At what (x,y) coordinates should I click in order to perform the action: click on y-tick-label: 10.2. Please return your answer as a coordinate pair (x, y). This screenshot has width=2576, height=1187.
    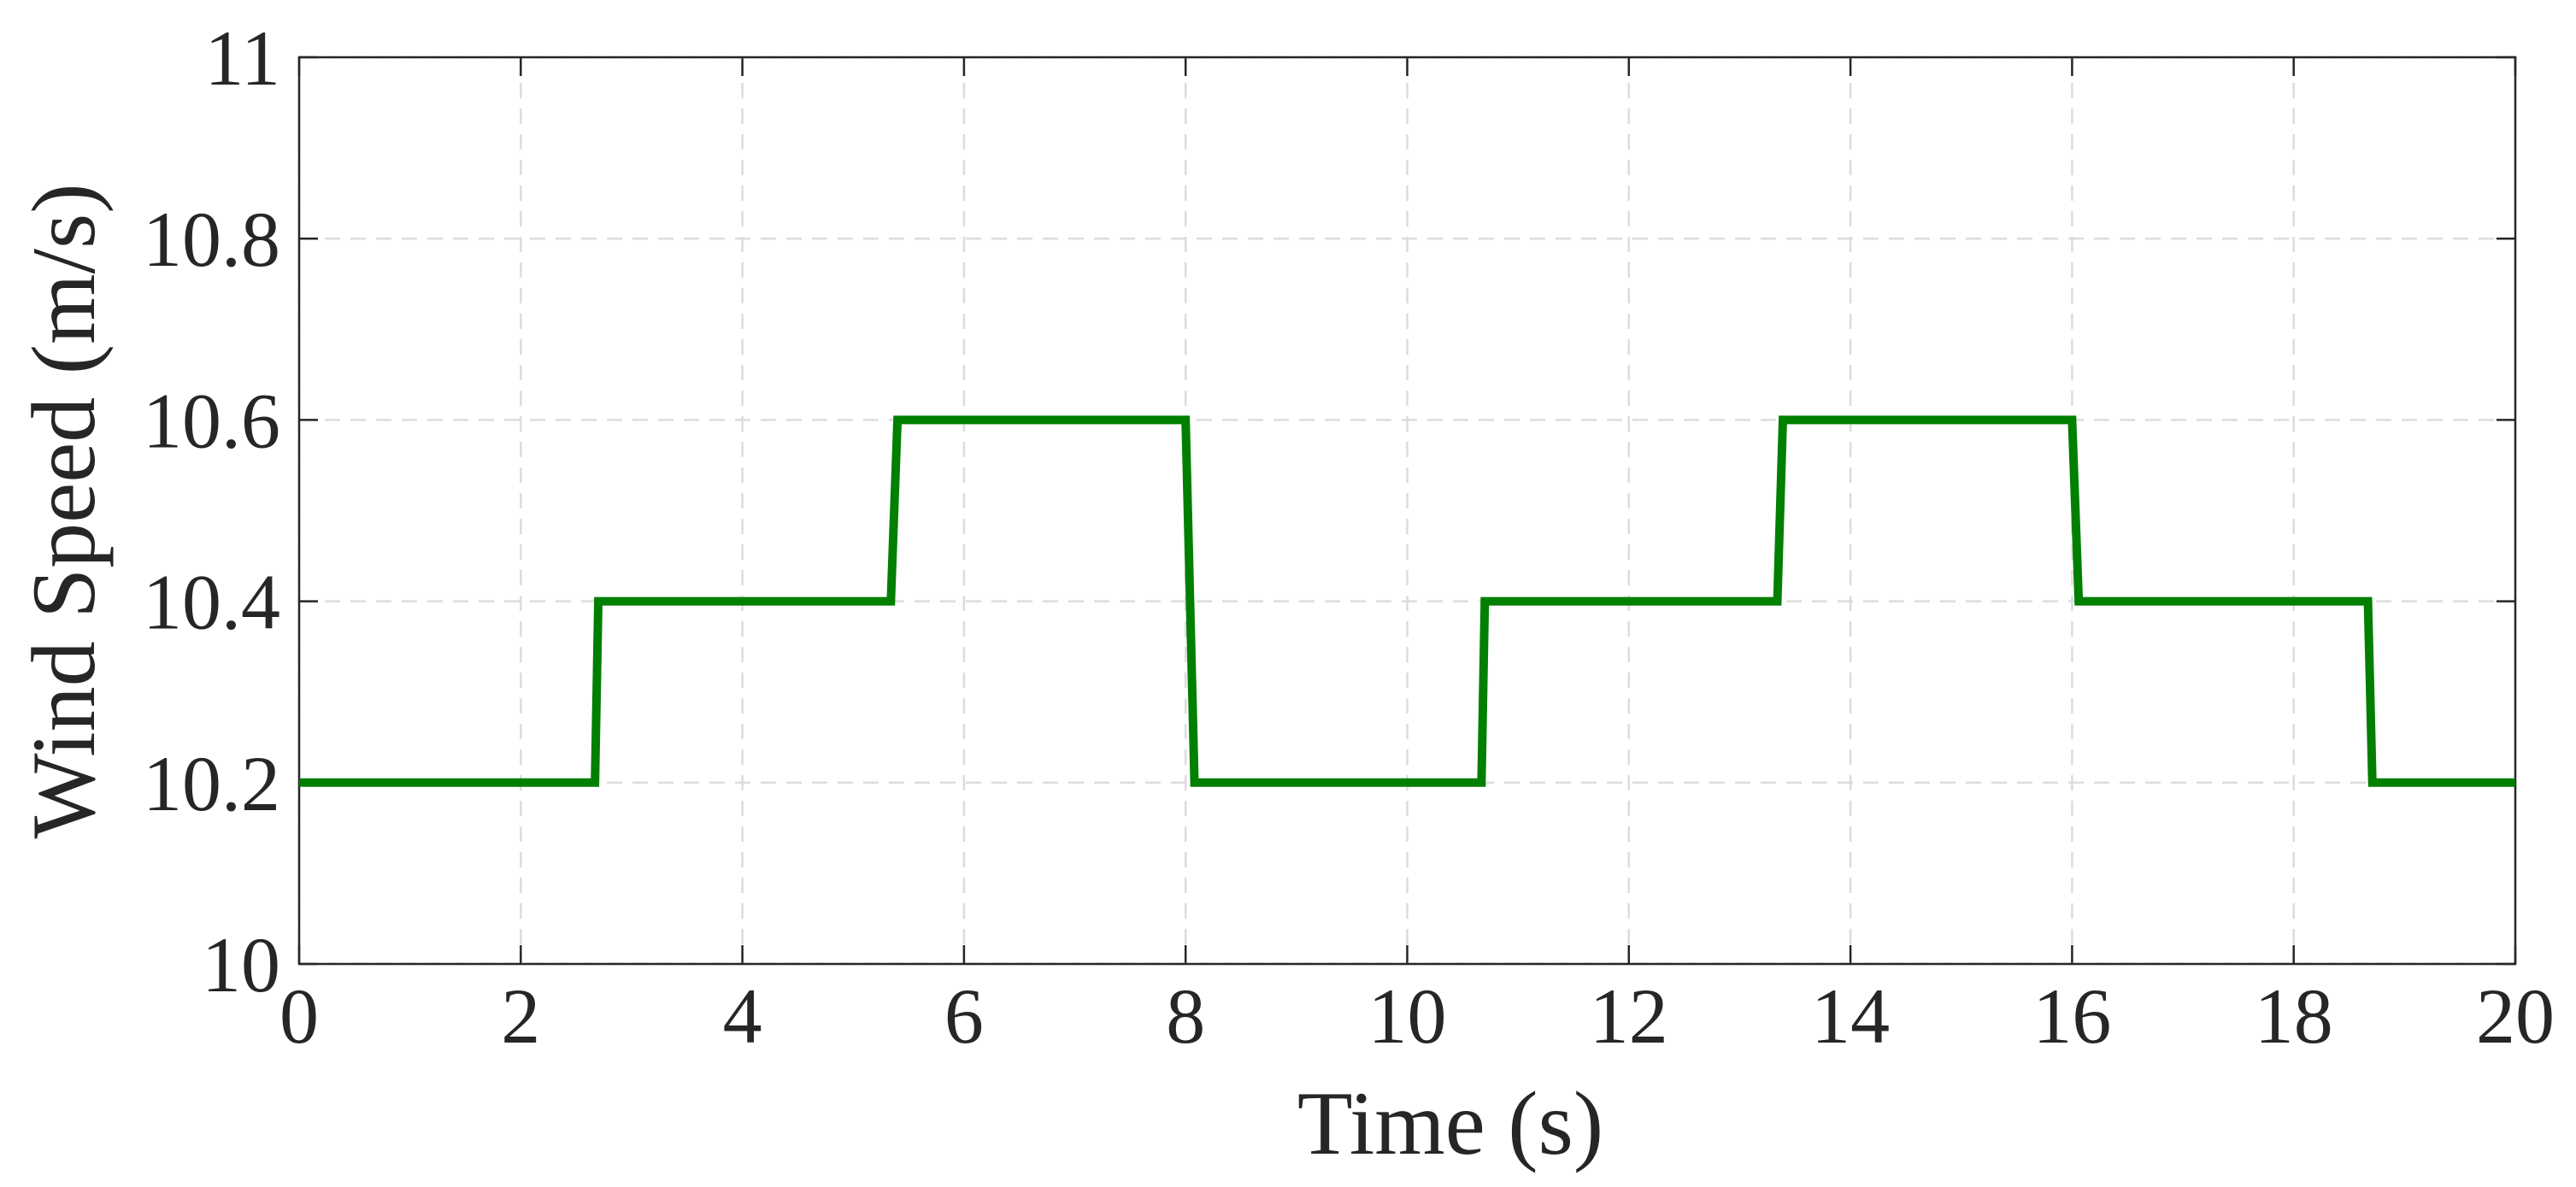
    Looking at the image, I should click on (211, 783).